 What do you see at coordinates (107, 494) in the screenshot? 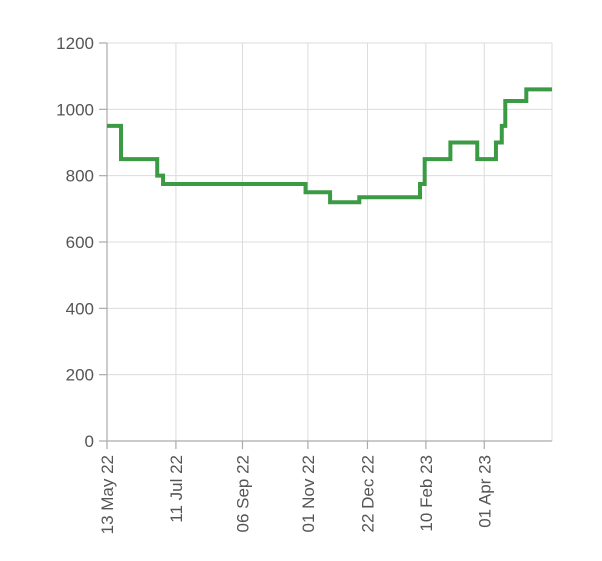
I see `x-tick-label: 13 May 22` at bounding box center [107, 494].